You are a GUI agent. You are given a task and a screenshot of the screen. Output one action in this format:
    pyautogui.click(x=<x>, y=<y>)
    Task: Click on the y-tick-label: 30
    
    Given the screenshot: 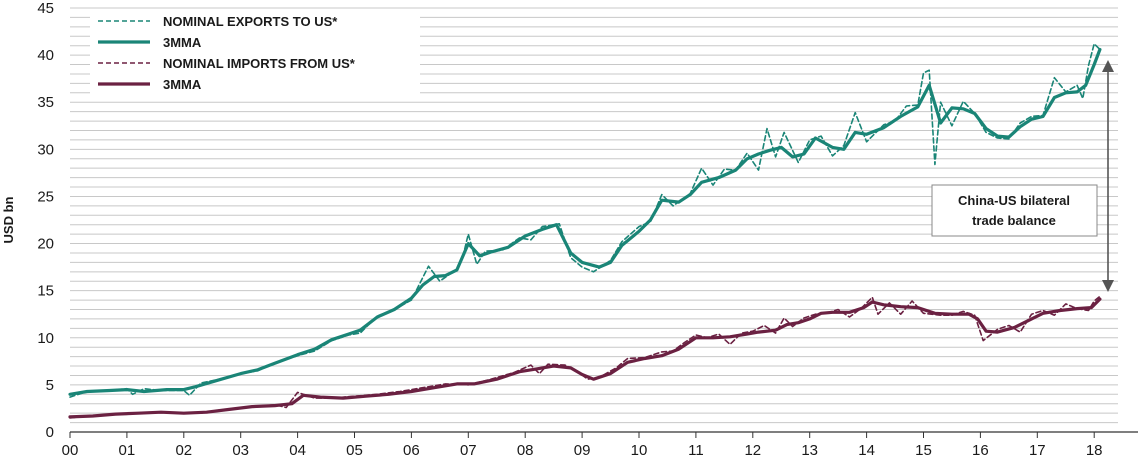 What is the action you would take?
    pyautogui.click(x=45, y=149)
    